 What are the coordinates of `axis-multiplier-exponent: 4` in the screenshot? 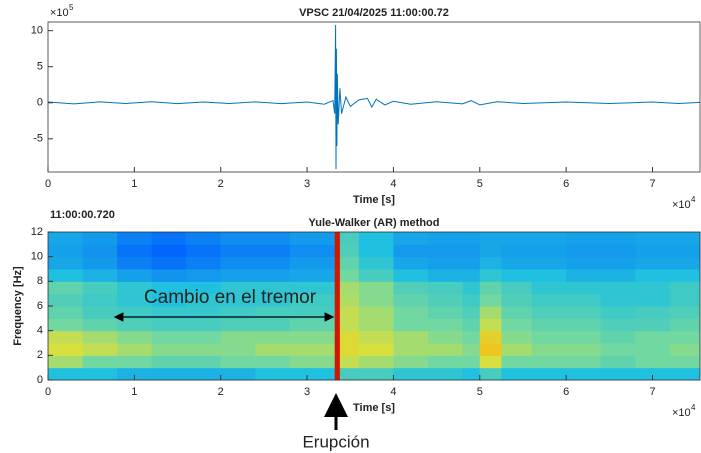 It's located at (693, 199).